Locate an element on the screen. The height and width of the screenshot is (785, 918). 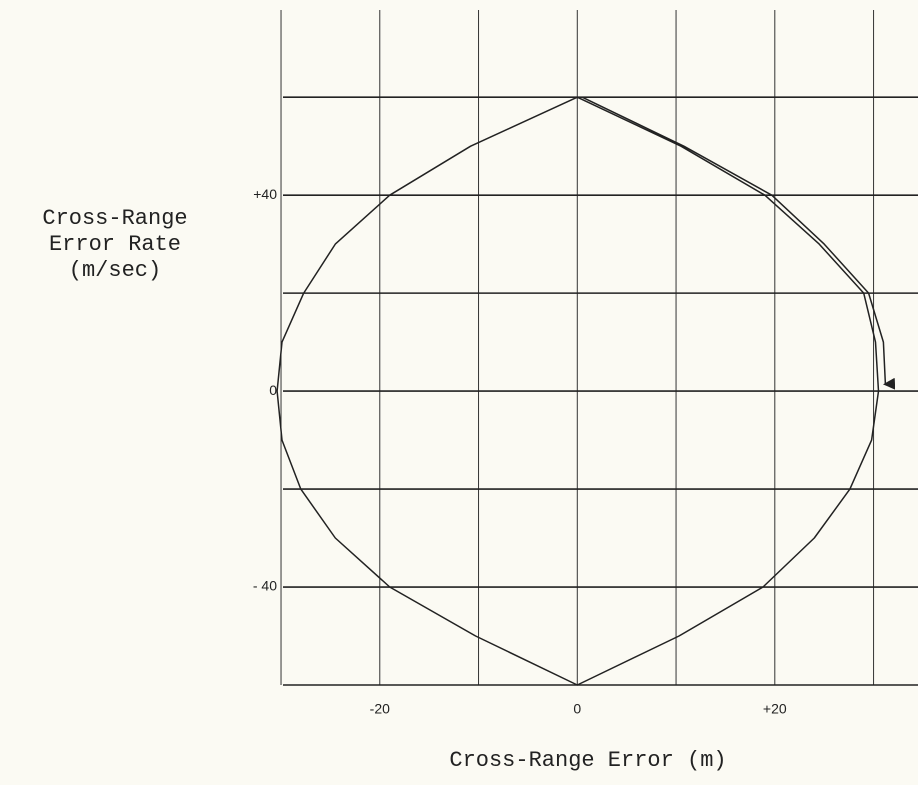
x-tick-label: 0 is located at coordinates (577, 709).